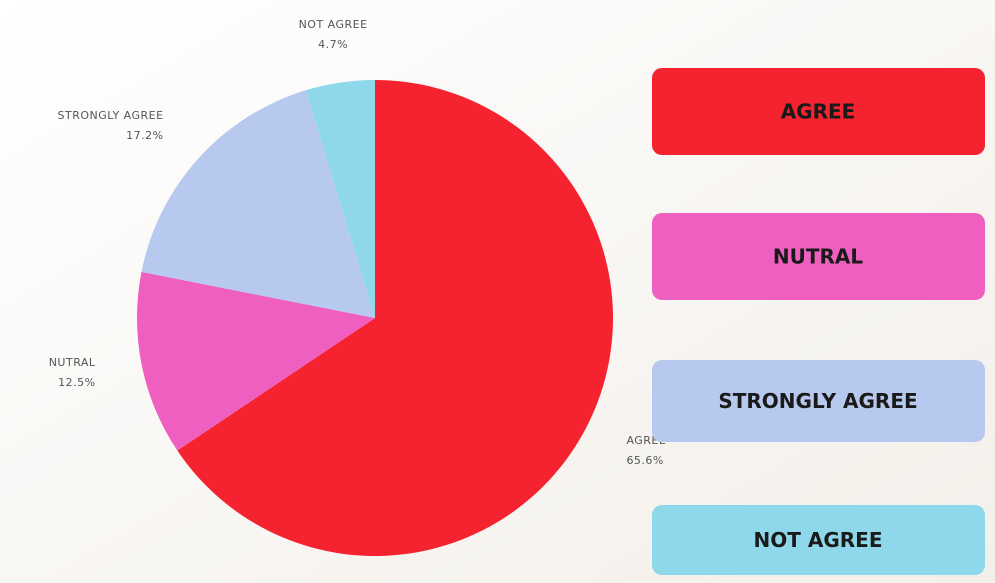 The image size is (995, 583). I want to click on slice-label: NOT AGREE, so click(333, 24).